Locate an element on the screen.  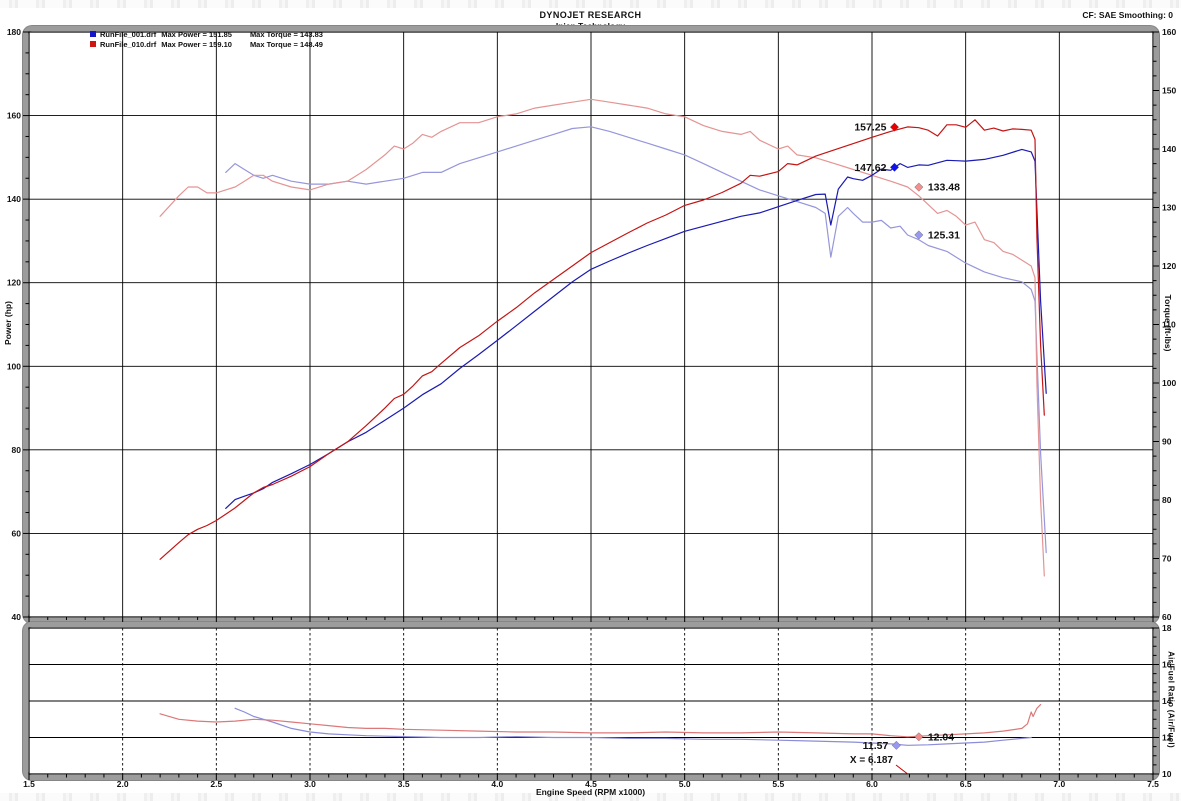
torque-tick-label: 130 is located at coordinates (1169, 208).